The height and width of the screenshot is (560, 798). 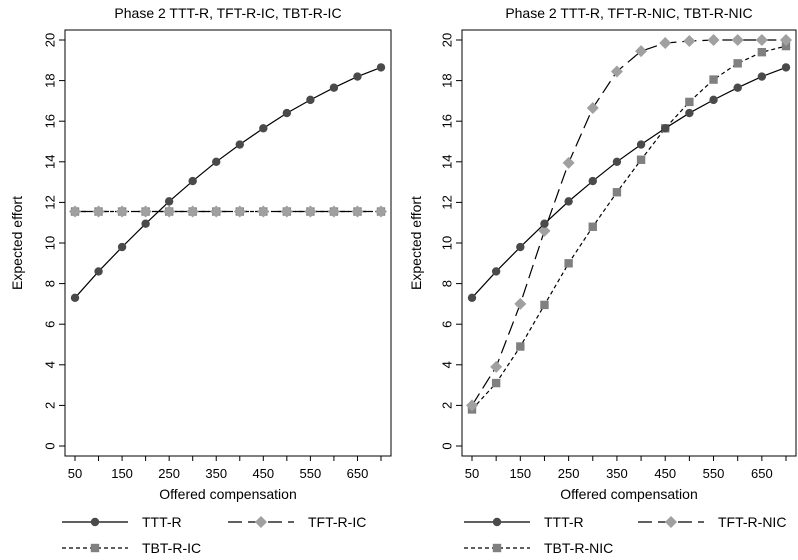 What do you see at coordinates (472, 473) in the screenshot?
I see `x-tick-label: 50` at bounding box center [472, 473].